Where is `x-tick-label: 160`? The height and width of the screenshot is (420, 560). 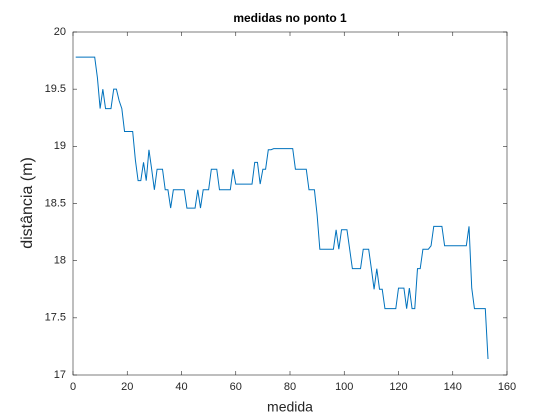
x-tick-label: 160 is located at coordinates (507, 387).